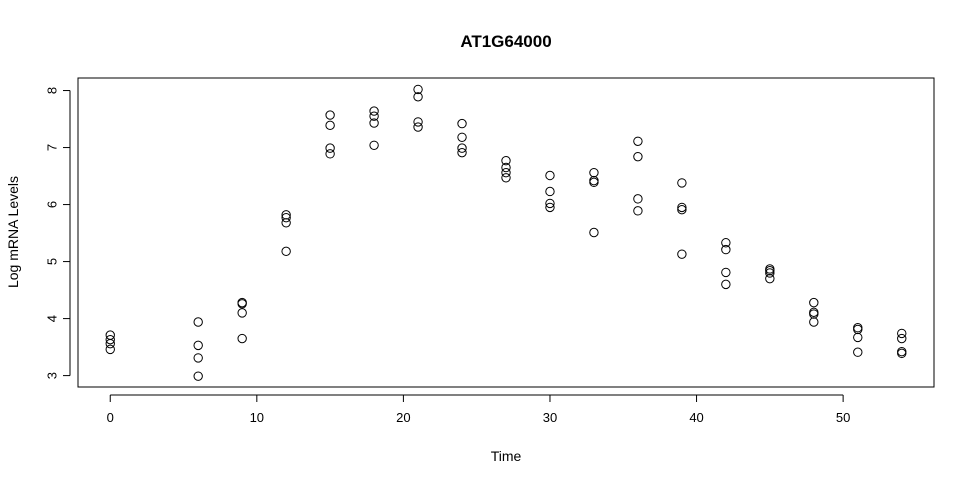 This screenshot has height=486, width=973. Describe the element at coordinates (110, 417) in the screenshot. I see `x-tick-label: 0` at that location.